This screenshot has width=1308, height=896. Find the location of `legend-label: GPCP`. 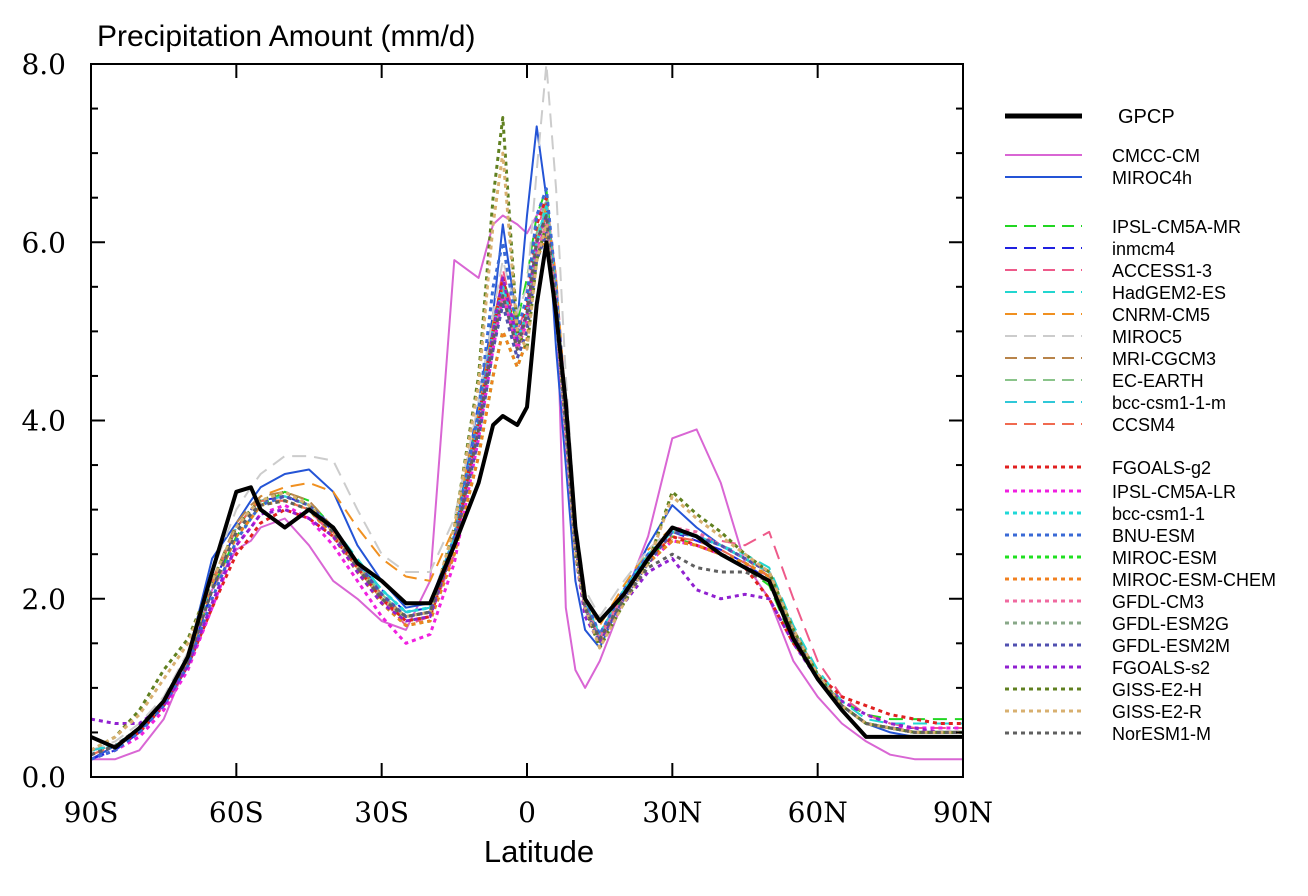

legend-label: GPCP is located at coordinates (1146, 117).